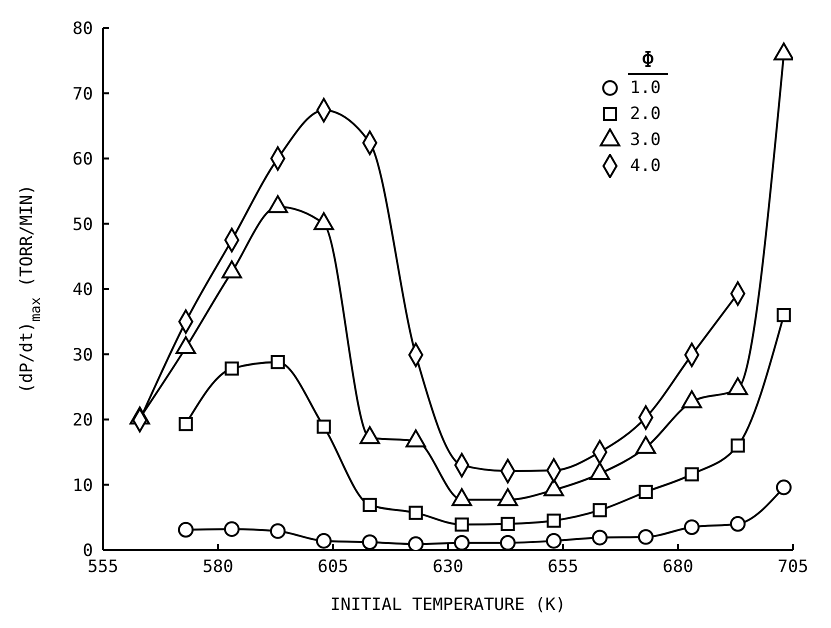 This screenshot has height=628, width=831. I want to click on x-tick-label: 630, so click(448, 567).